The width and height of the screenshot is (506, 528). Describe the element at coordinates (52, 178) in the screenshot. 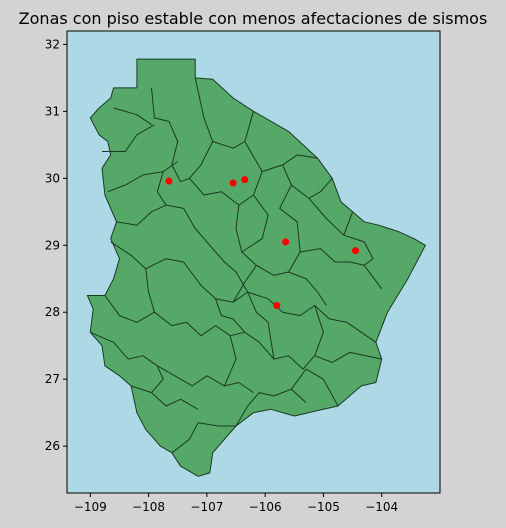

I see `y-tick-label: 30` at that location.